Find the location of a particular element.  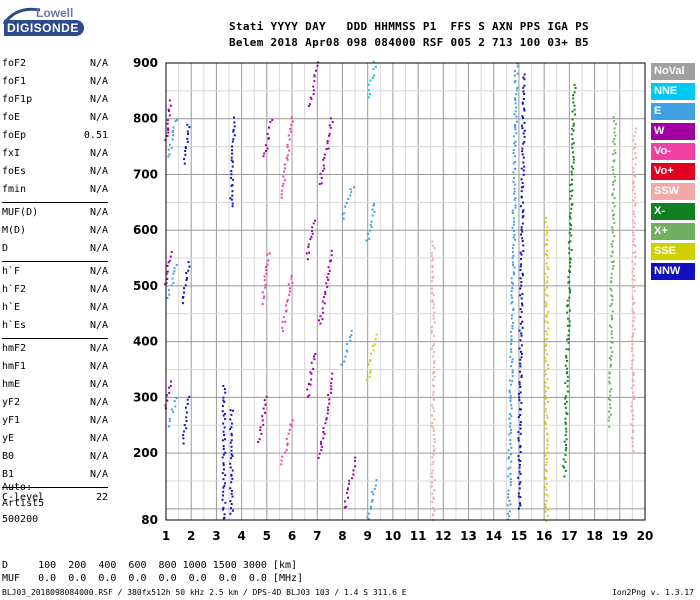

parameter-row: foF1p N/A is located at coordinates (55, 101).